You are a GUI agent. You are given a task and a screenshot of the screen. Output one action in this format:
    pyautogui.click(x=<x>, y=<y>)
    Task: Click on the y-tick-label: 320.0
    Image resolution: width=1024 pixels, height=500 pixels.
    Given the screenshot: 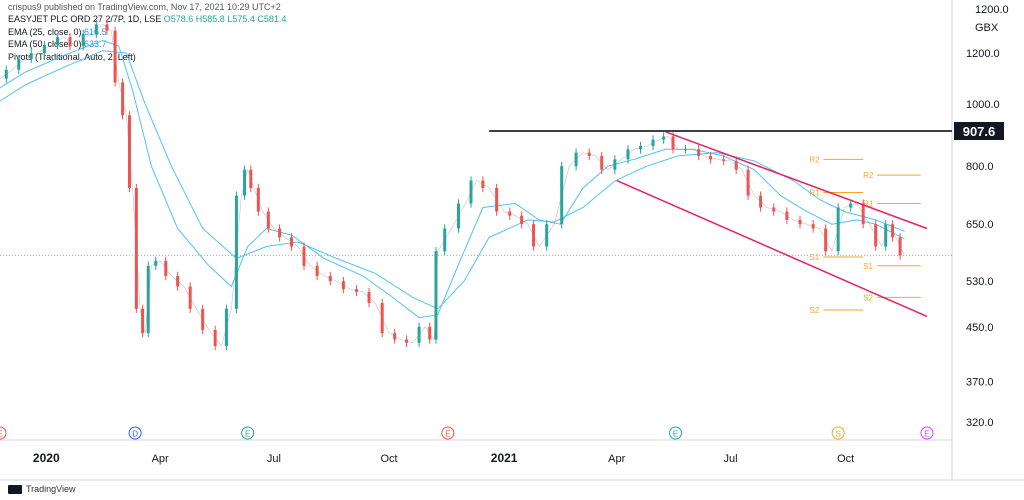 What is the action you would take?
    pyautogui.click(x=980, y=423)
    